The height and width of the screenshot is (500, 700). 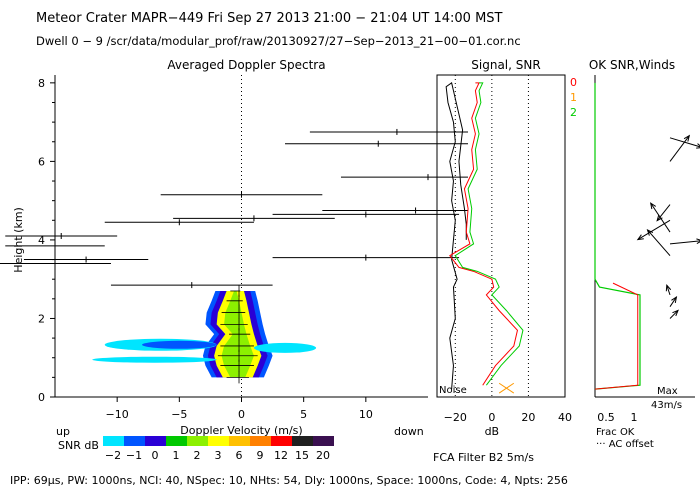 I want to click on colorbar-tick-label: 0, so click(x=155, y=455).